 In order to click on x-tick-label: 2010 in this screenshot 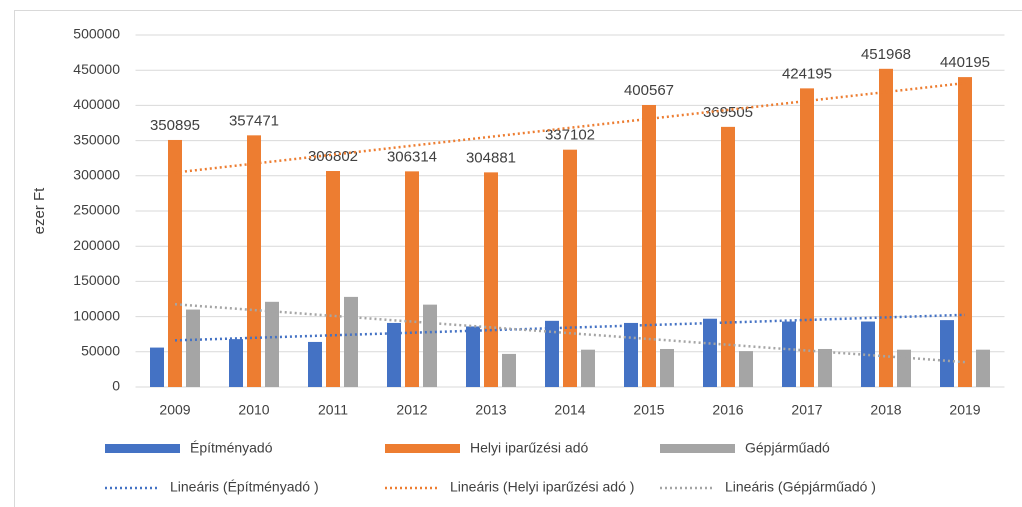, I will do `click(253, 410)`.